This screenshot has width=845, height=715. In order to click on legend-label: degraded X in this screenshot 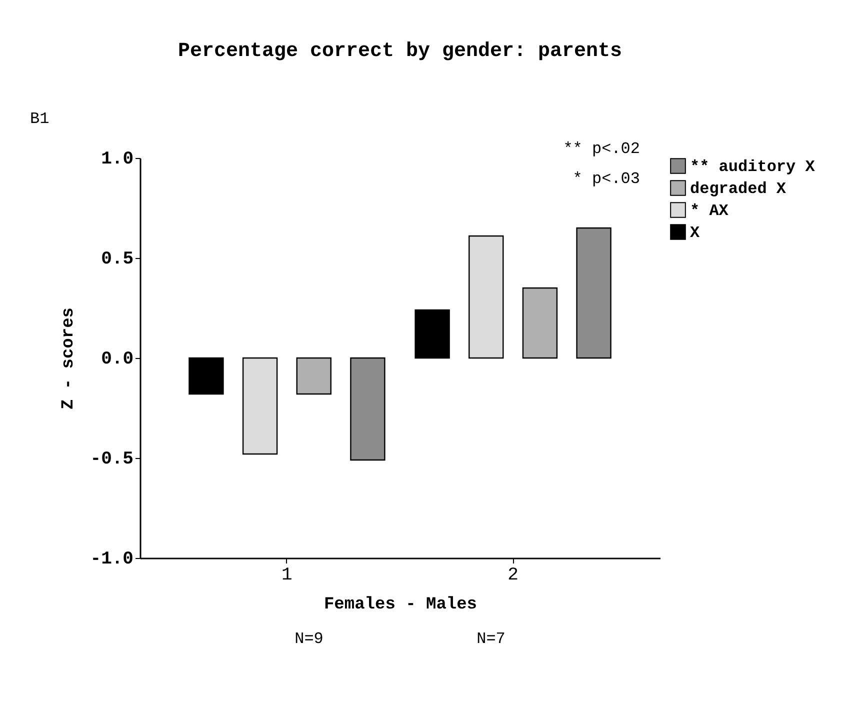, I will do `click(738, 189)`.